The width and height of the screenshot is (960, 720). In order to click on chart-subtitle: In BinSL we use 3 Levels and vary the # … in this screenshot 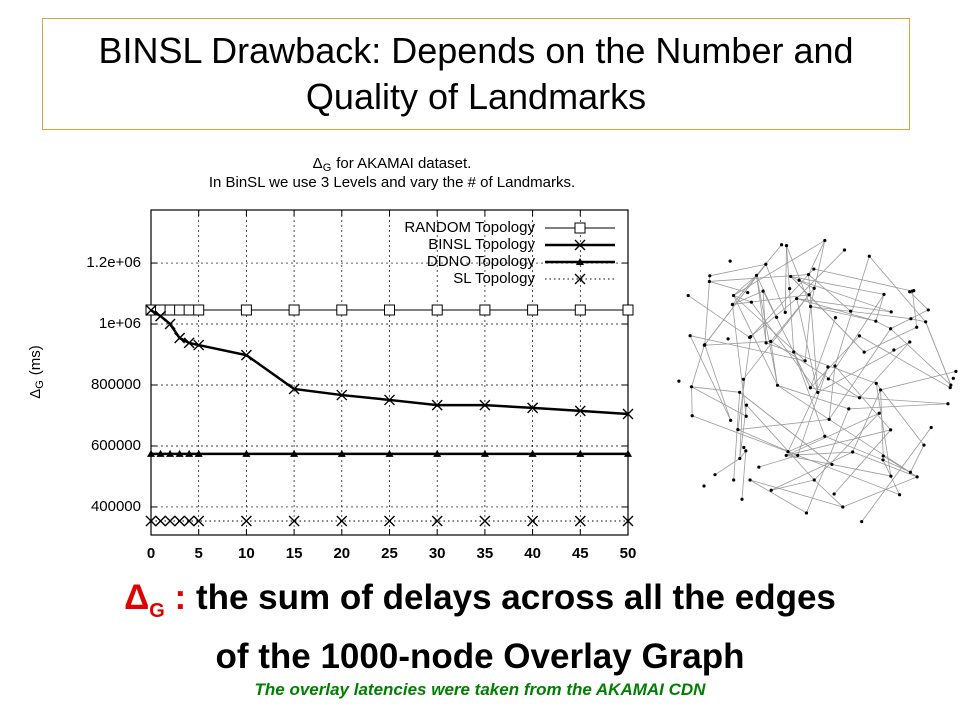, I will do `click(392, 182)`.